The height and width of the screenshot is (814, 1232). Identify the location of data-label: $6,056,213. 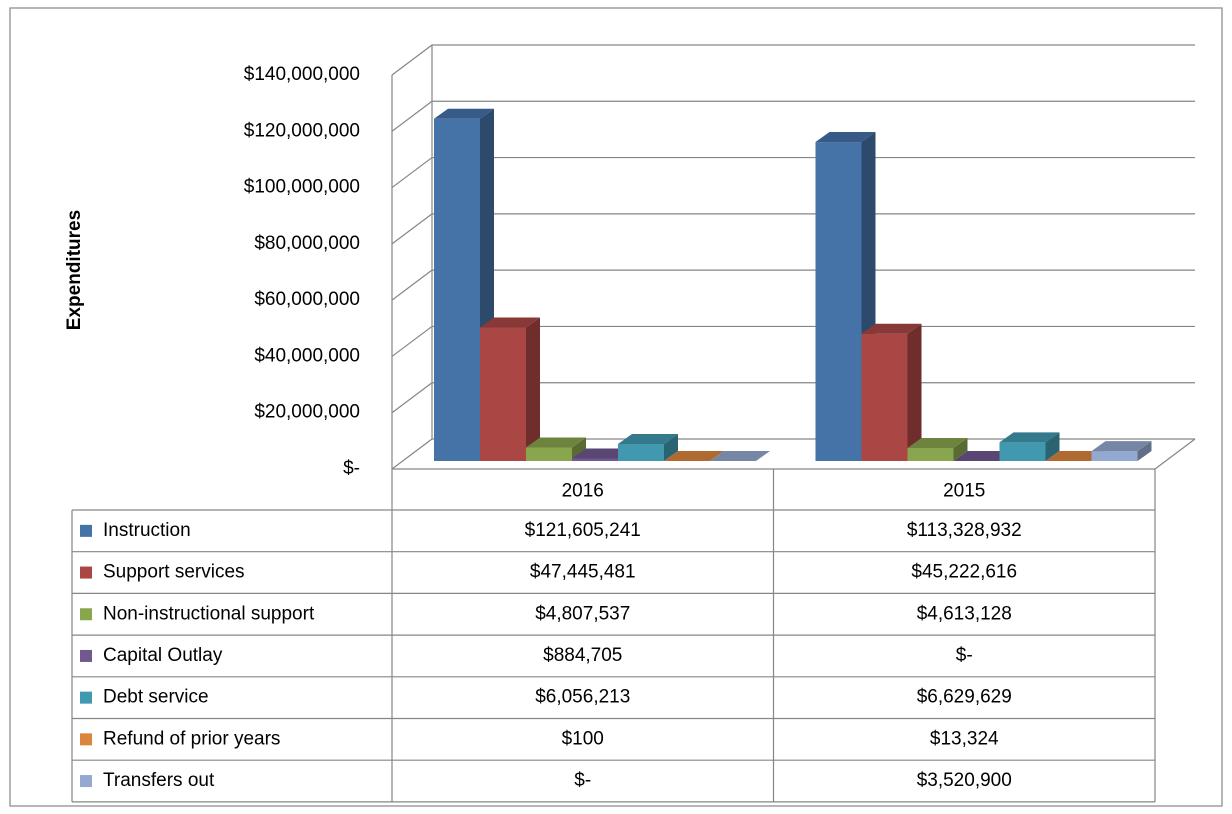
(582, 697).